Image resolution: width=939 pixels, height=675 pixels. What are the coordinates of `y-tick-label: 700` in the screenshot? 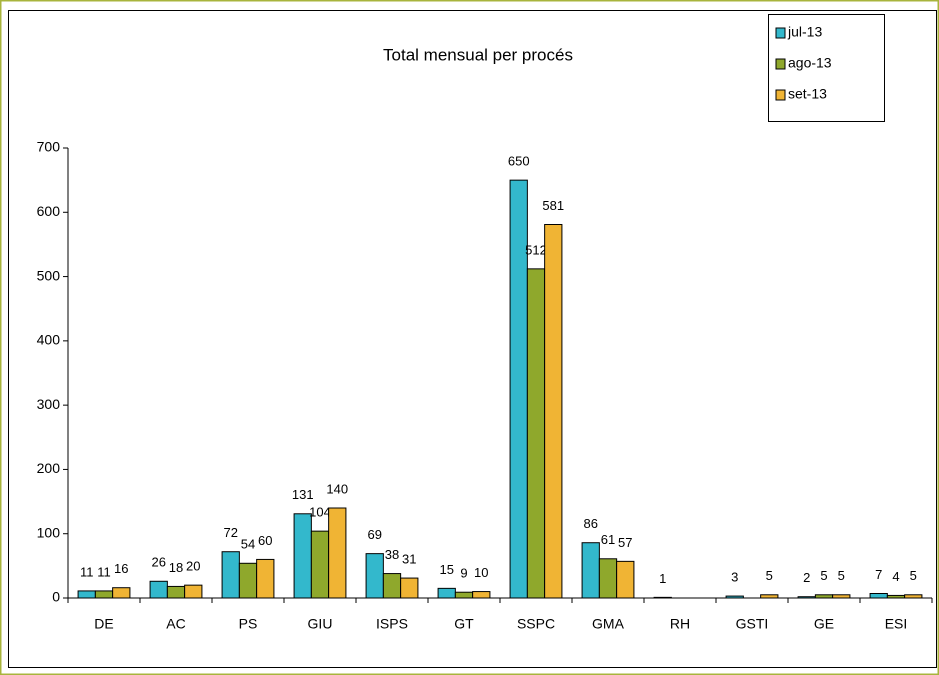 It's located at (49, 147).